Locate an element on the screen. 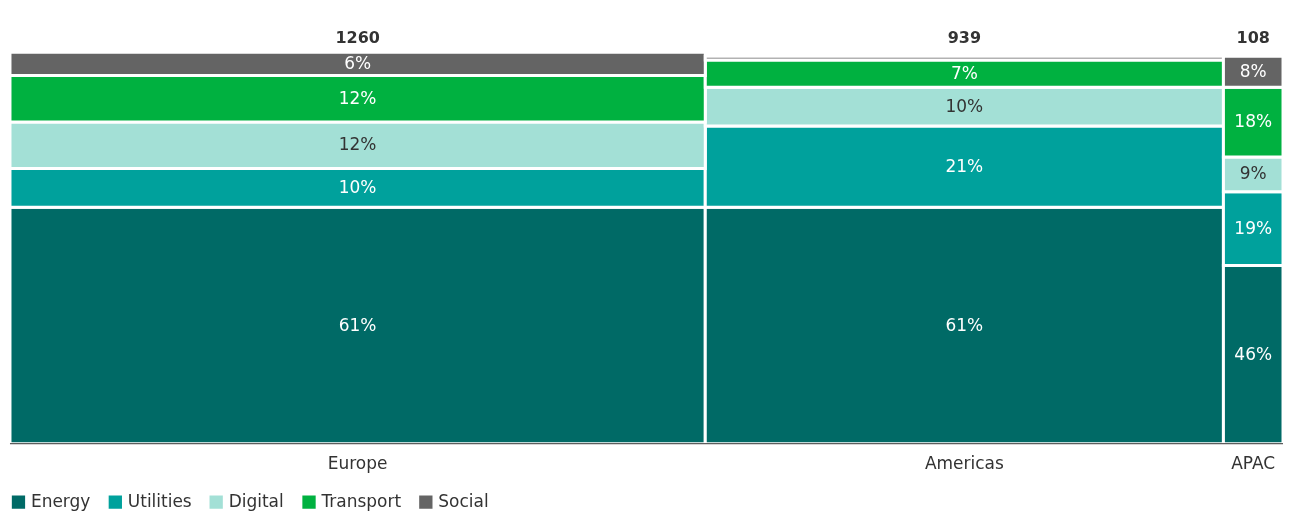 The height and width of the screenshot is (521, 1293). data-label: 18% is located at coordinates (1253, 121).